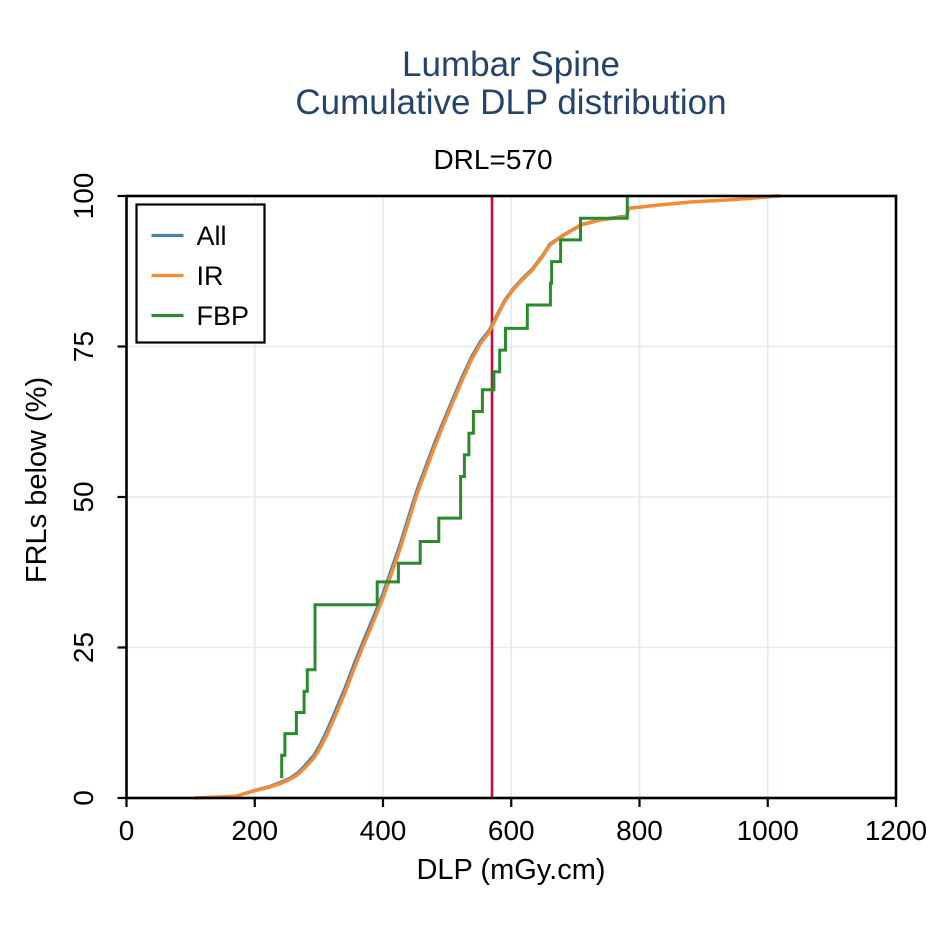  Describe the element at coordinates (37, 480) in the screenshot. I see `y-axis-title: FRLs below (%)` at that location.